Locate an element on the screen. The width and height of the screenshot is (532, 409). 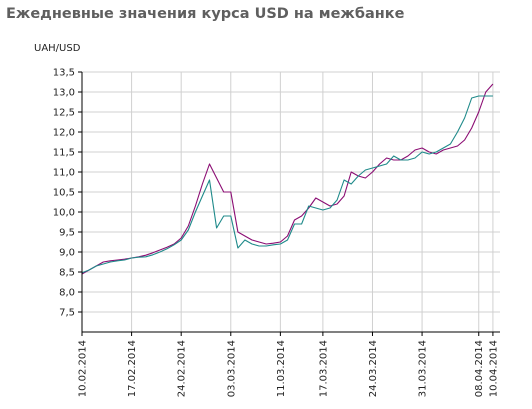
y-tick-label: 7,5 is located at coordinates (67, 313).